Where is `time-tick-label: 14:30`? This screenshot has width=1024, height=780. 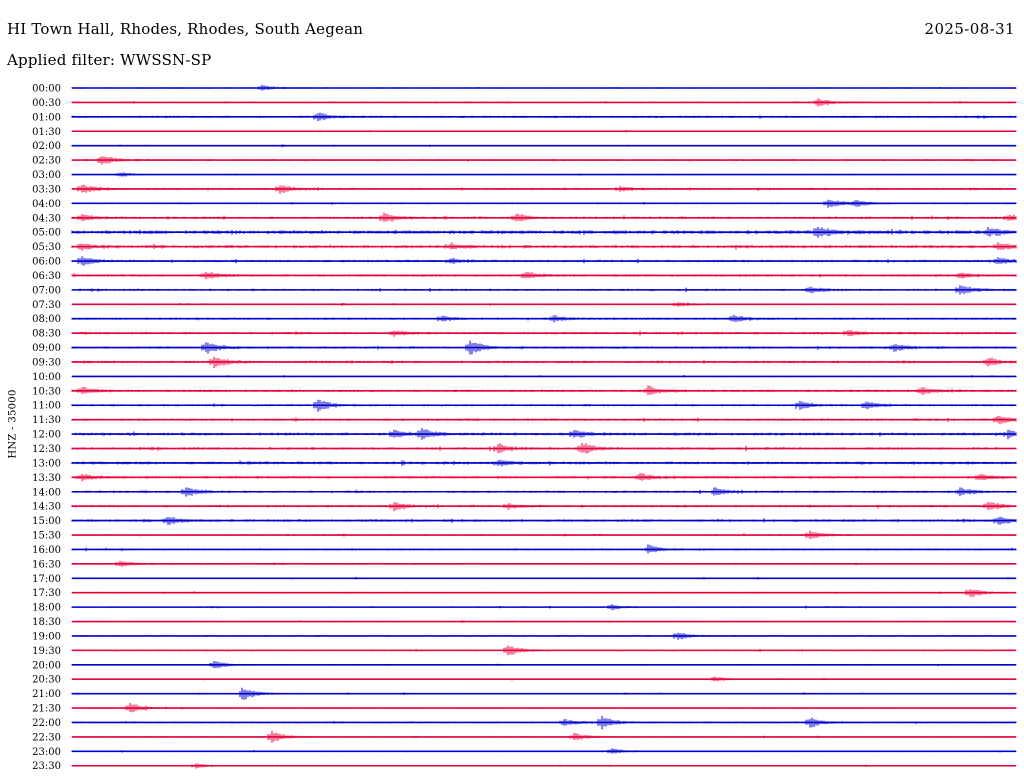
time-tick-label: 14:30 is located at coordinates (46, 507).